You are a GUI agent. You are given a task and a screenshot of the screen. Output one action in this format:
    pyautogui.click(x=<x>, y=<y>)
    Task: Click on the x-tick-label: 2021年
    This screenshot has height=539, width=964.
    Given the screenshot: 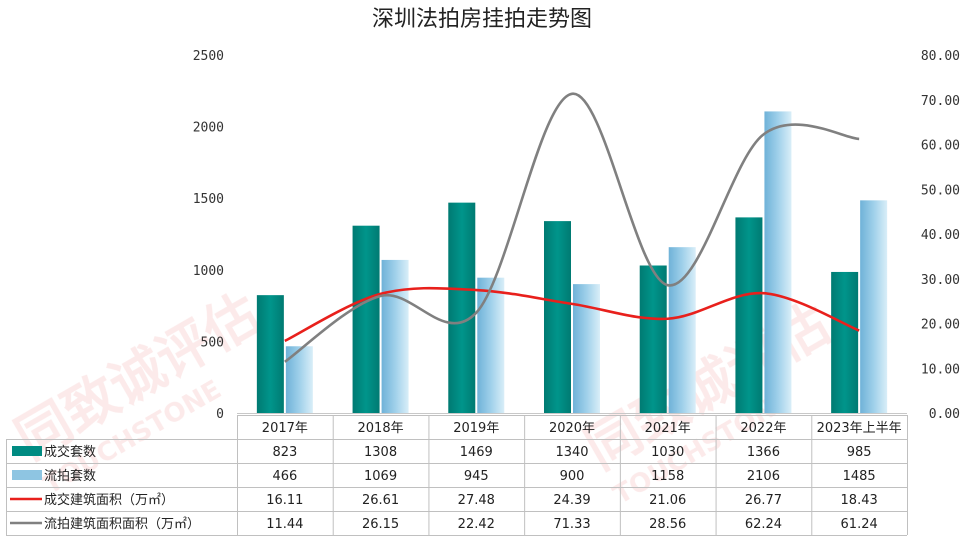 What is the action you would take?
    pyautogui.click(x=668, y=428)
    